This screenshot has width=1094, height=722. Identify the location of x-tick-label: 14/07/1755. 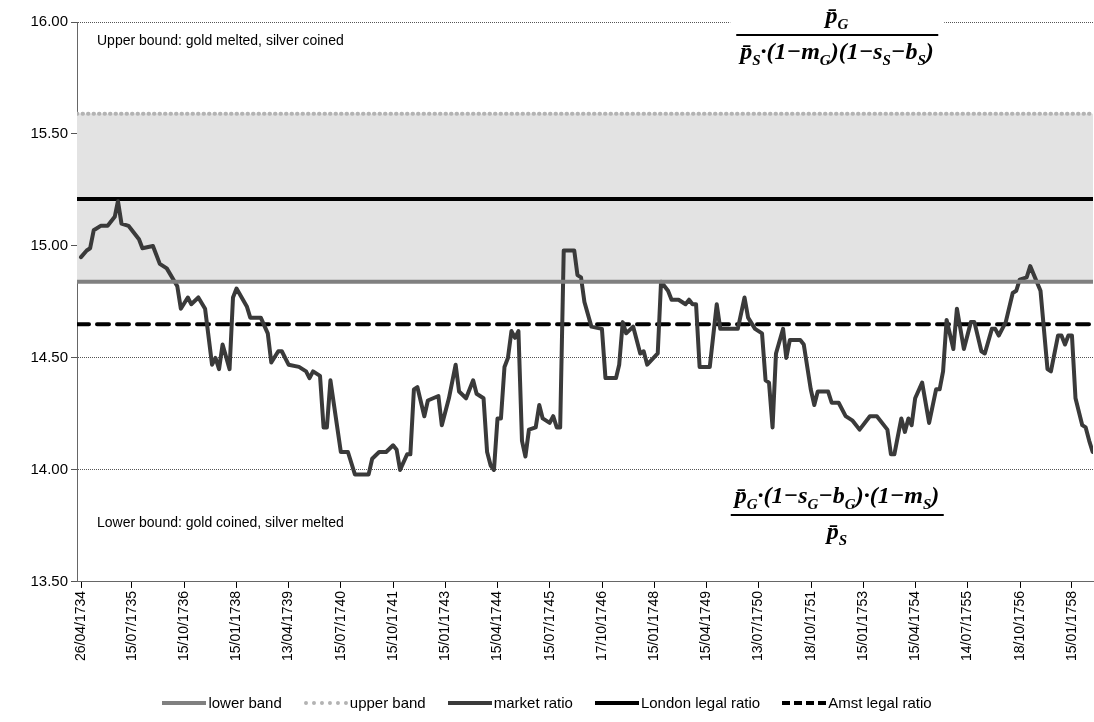
(966, 626).